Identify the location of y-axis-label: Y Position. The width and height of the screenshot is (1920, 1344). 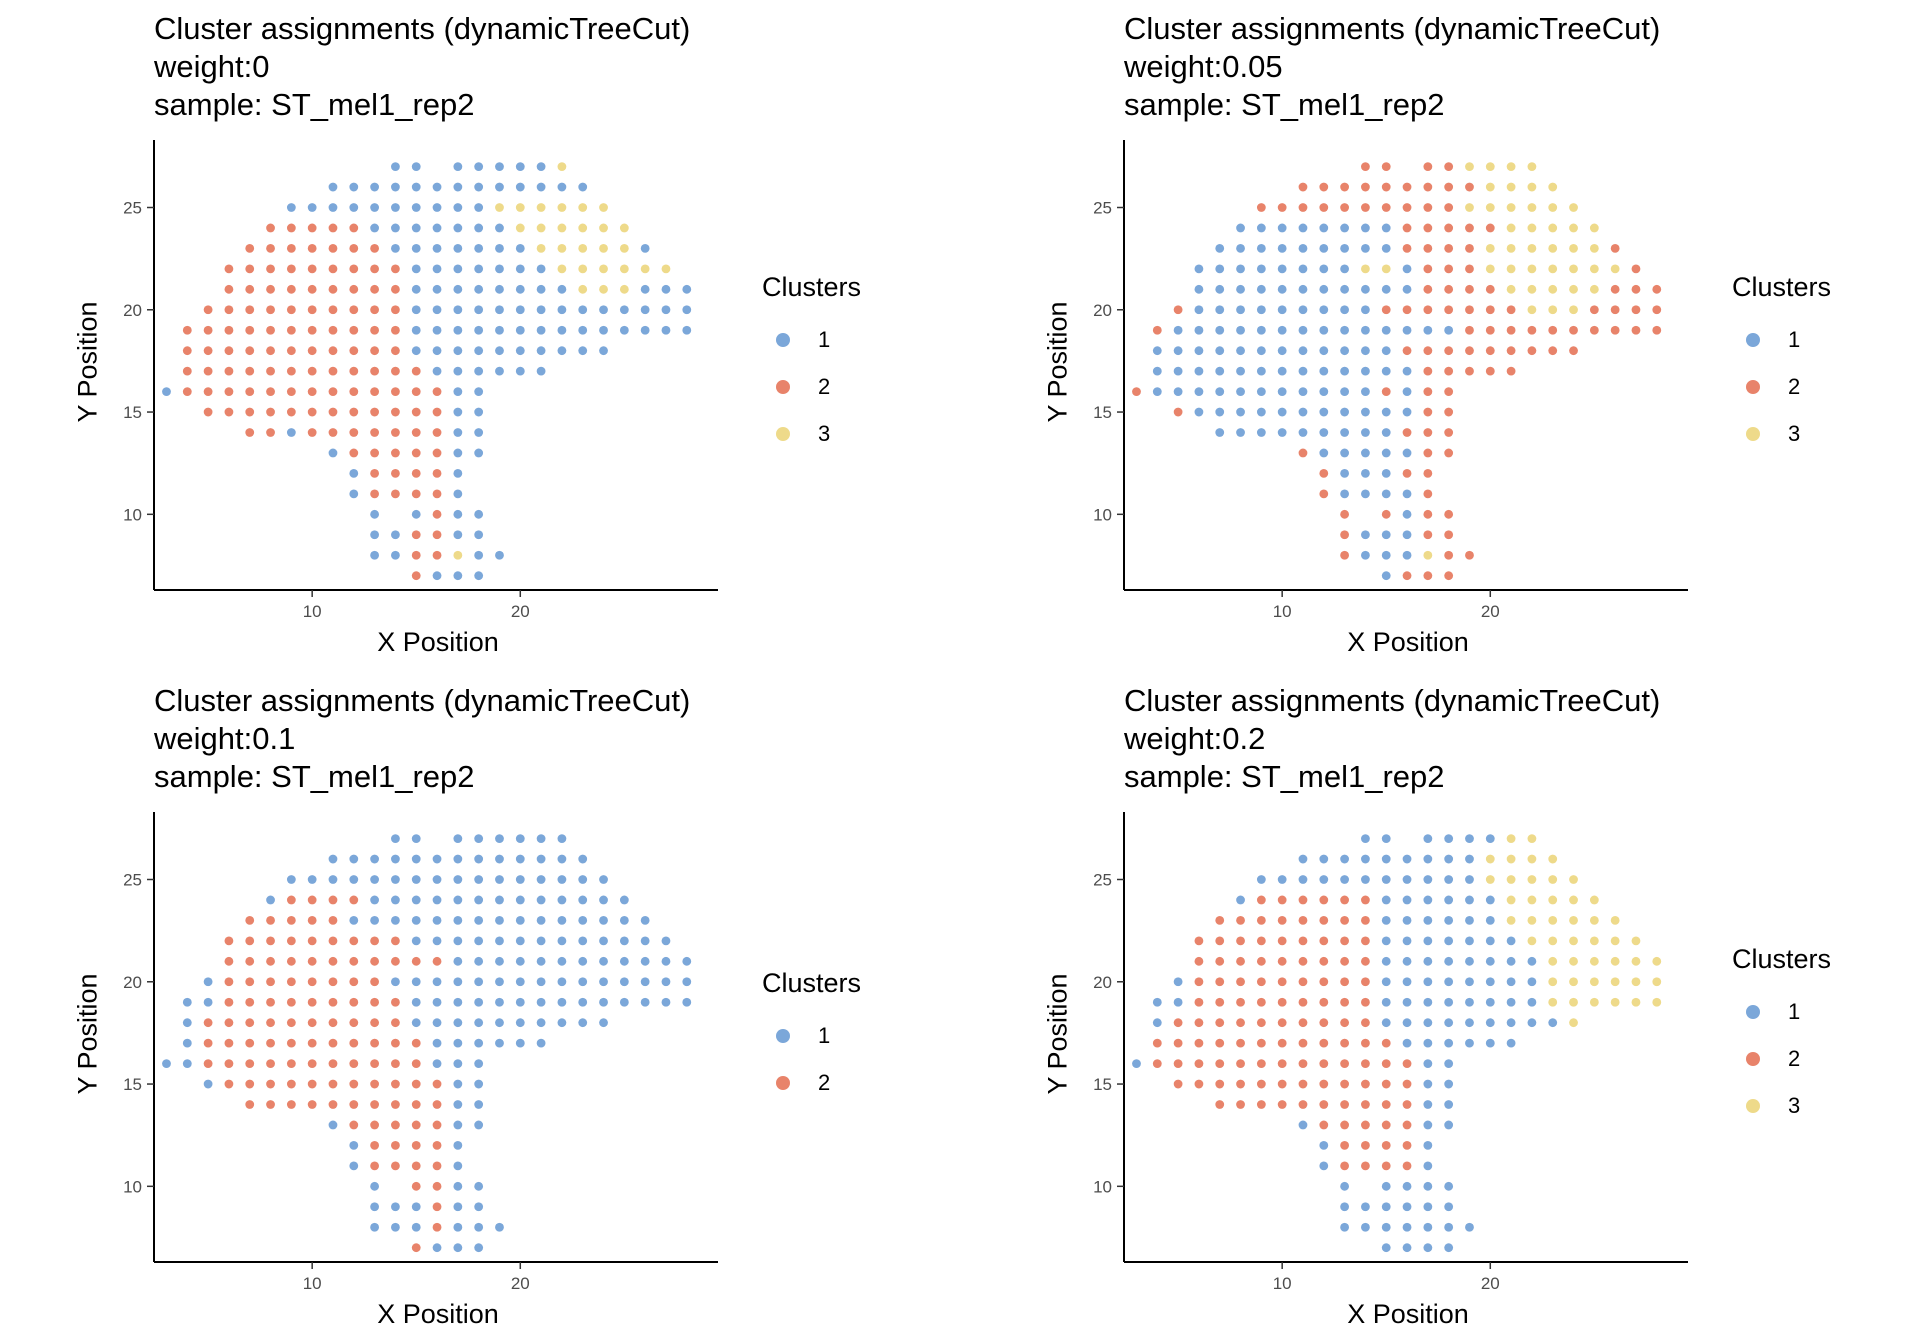
(87, 362).